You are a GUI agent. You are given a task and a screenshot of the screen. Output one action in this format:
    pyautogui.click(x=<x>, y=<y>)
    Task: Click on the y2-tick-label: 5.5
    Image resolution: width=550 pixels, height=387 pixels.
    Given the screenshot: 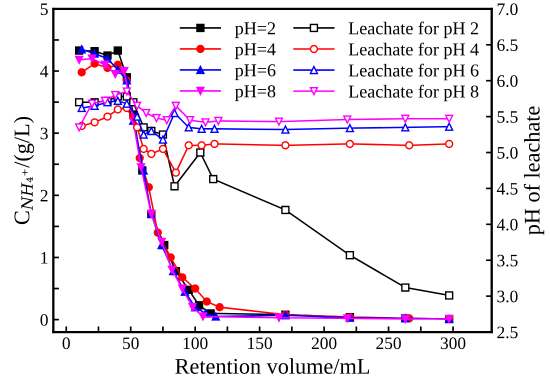 What is the action you would take?
    pyautogui.click(x=508, y=117)
    